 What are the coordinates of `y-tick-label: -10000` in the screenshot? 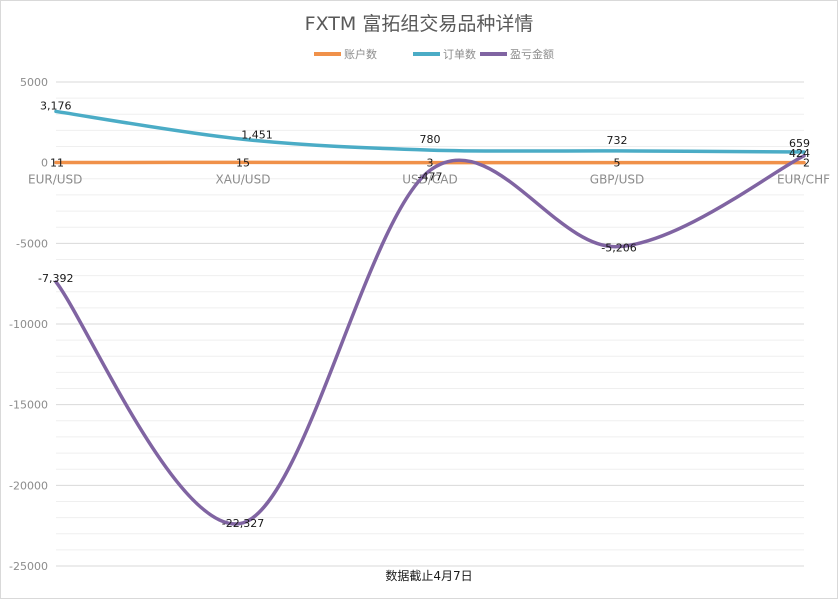 It's located at (28, 324).